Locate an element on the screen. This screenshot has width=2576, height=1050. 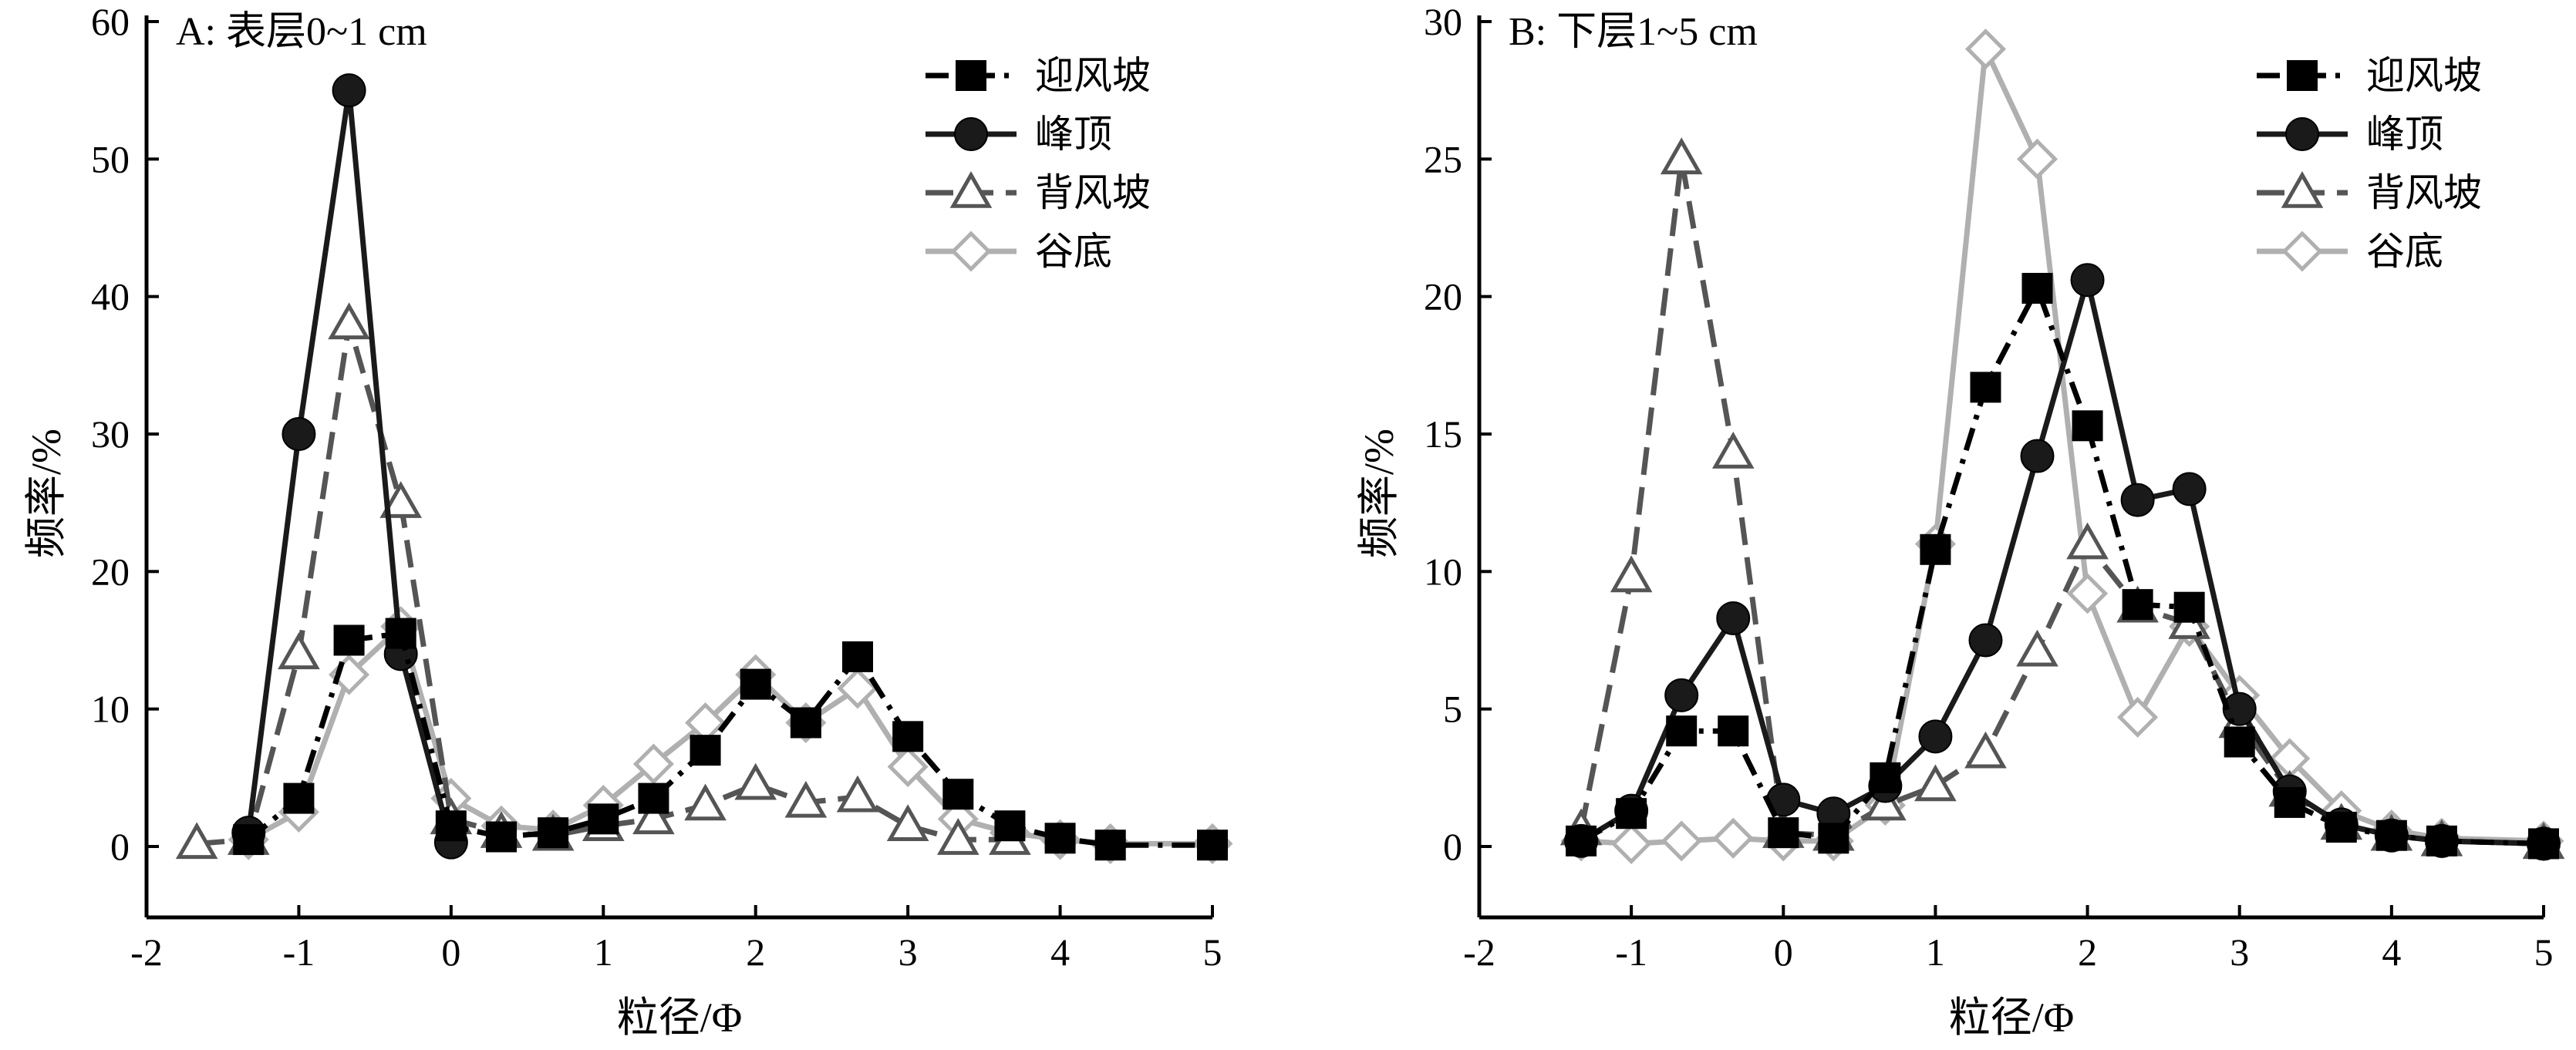
x-tick-label: 1 is located at coordinates (1935, 952).